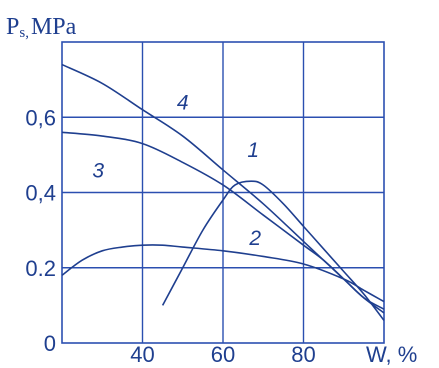 This screenshot has width=439, height=368. What do you see at coordinates (40, 193) in the screenshot?
I see `y-tick-label: 0,4` at bounding box center [40, 193].